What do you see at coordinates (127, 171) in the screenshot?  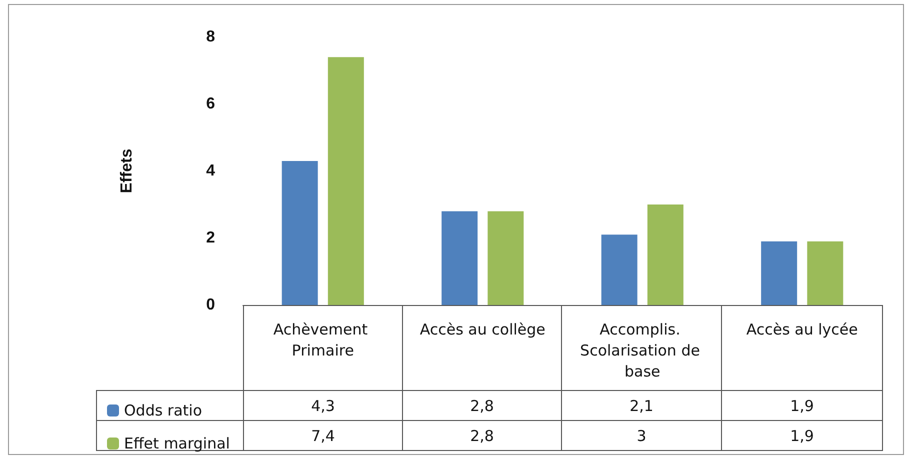 I see `y-axis-title: Effets` at bounding box center [127, 171].